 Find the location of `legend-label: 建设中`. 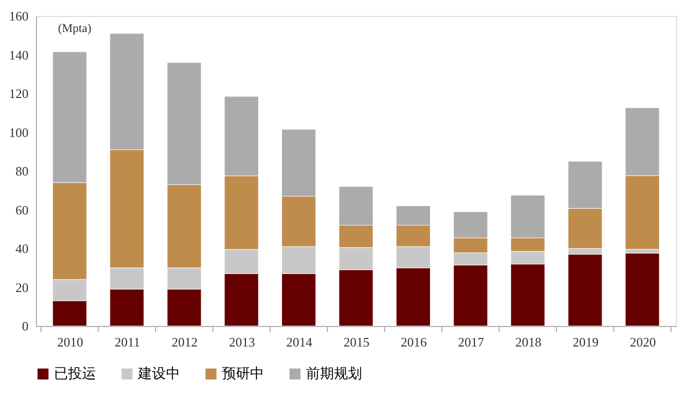

legend-label: 建设中 is located at coordinates (158, 374).